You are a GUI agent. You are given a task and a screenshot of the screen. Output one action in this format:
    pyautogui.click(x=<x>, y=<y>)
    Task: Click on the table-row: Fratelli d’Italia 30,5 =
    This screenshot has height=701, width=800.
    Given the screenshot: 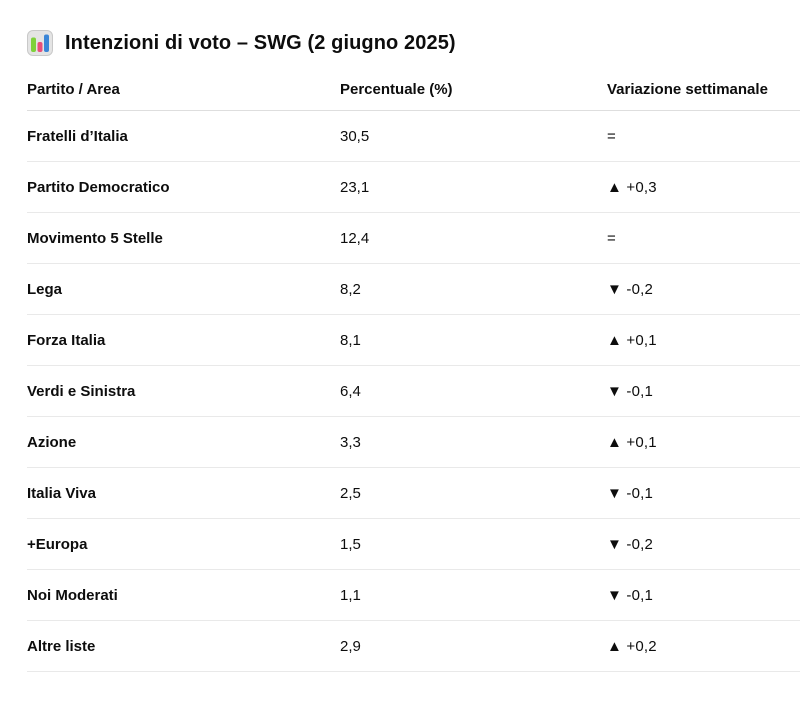 What is the action you would take?
    pyautogui.click(x=413, y=136)
    